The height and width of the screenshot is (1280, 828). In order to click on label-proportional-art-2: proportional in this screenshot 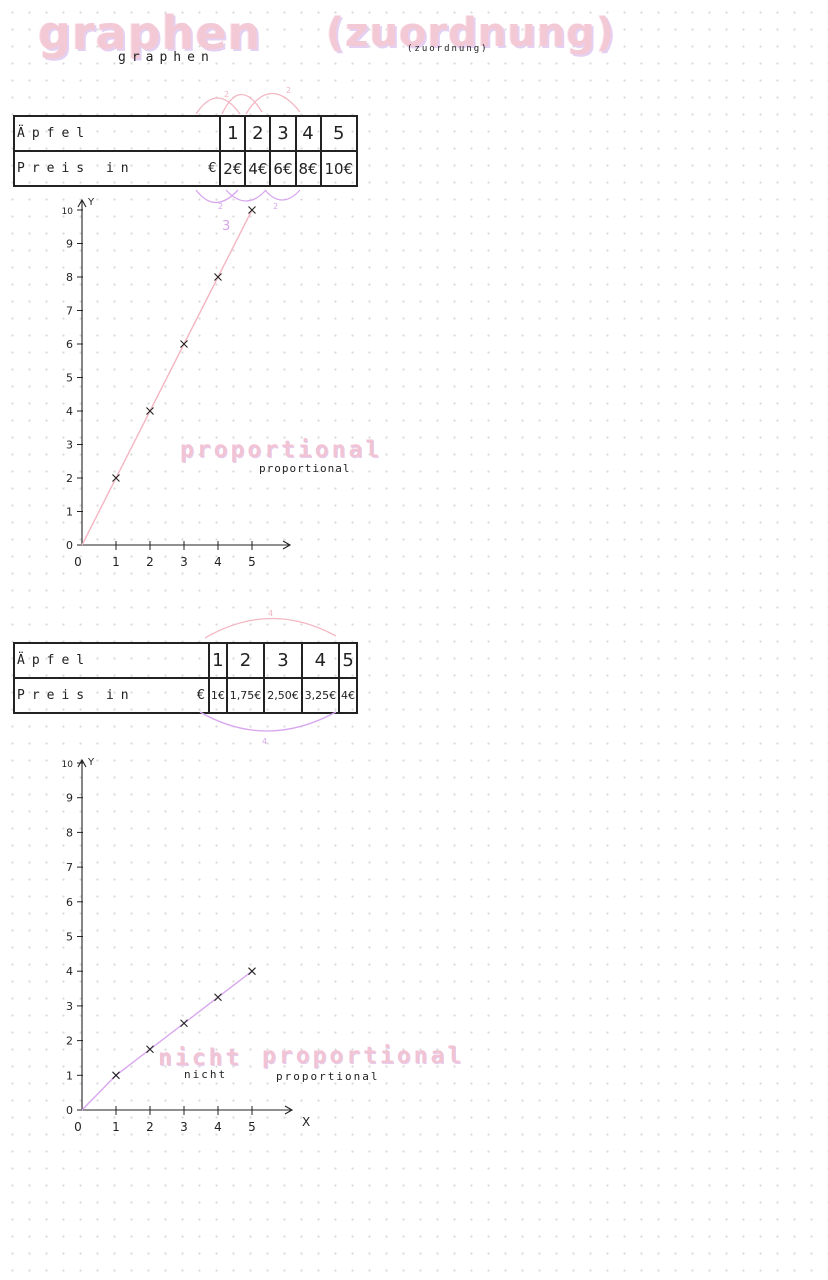, I will do `click(363, 1056)`.